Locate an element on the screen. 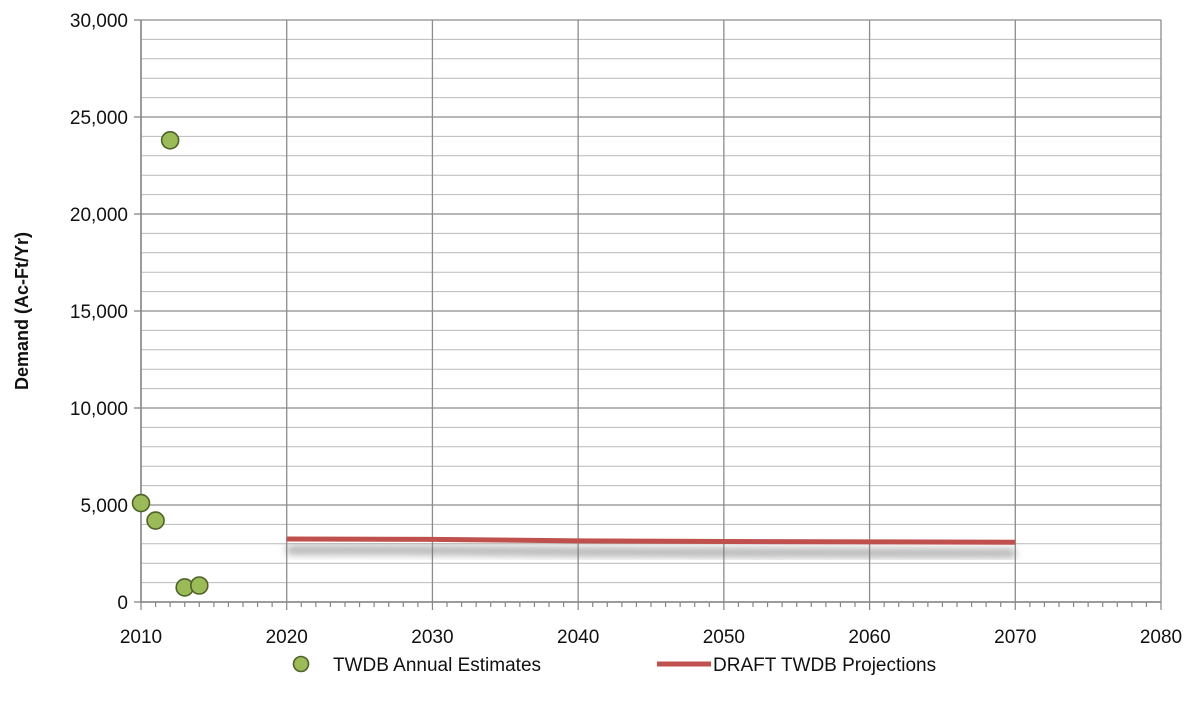 The width and height of the screenshot is (1198, 706). x-tick-label: 2050 is located at coordinates (724, 637).